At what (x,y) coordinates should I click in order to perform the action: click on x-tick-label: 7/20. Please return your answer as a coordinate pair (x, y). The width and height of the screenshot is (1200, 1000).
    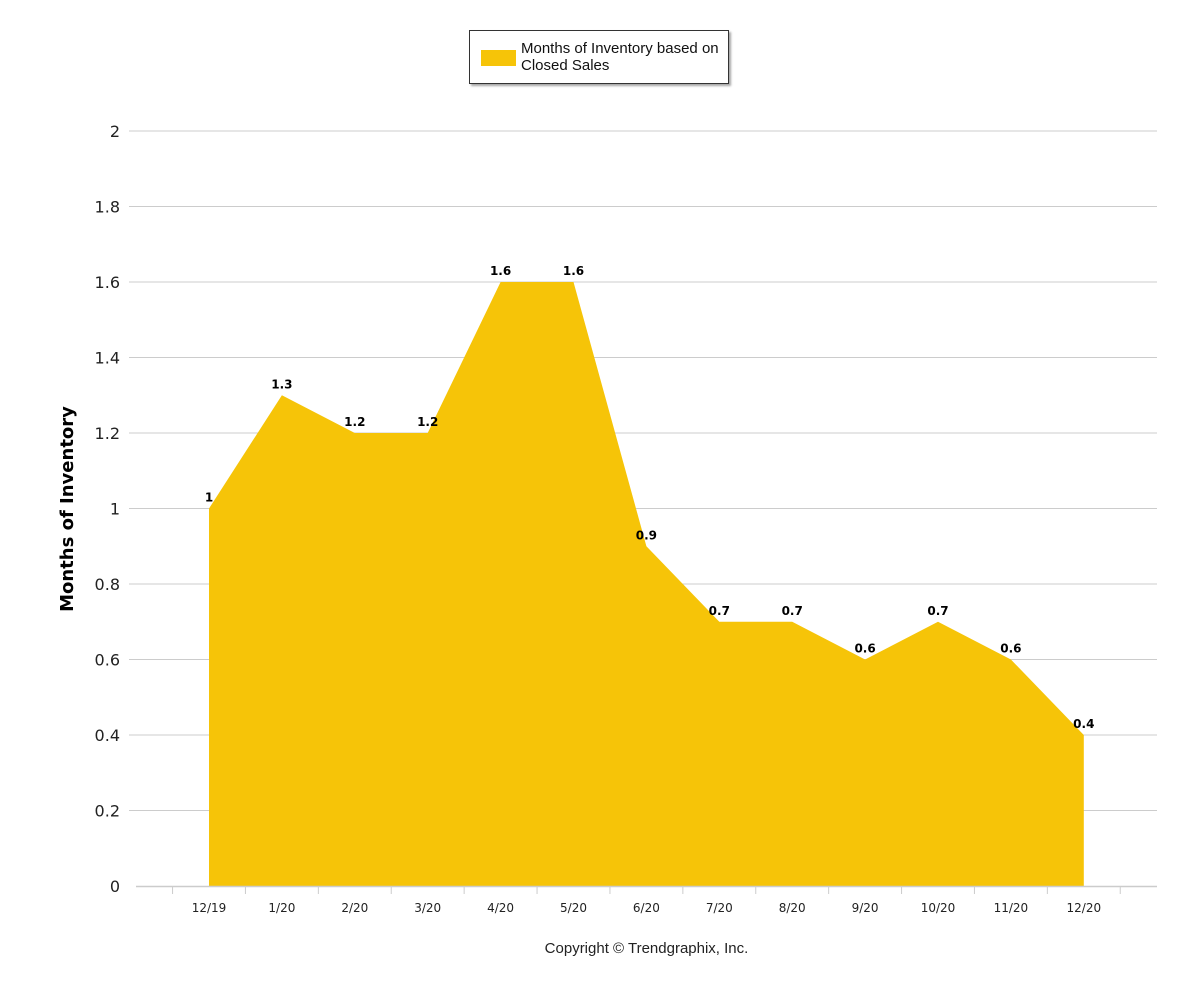
    Looking at the image, I should click on (719, 908).